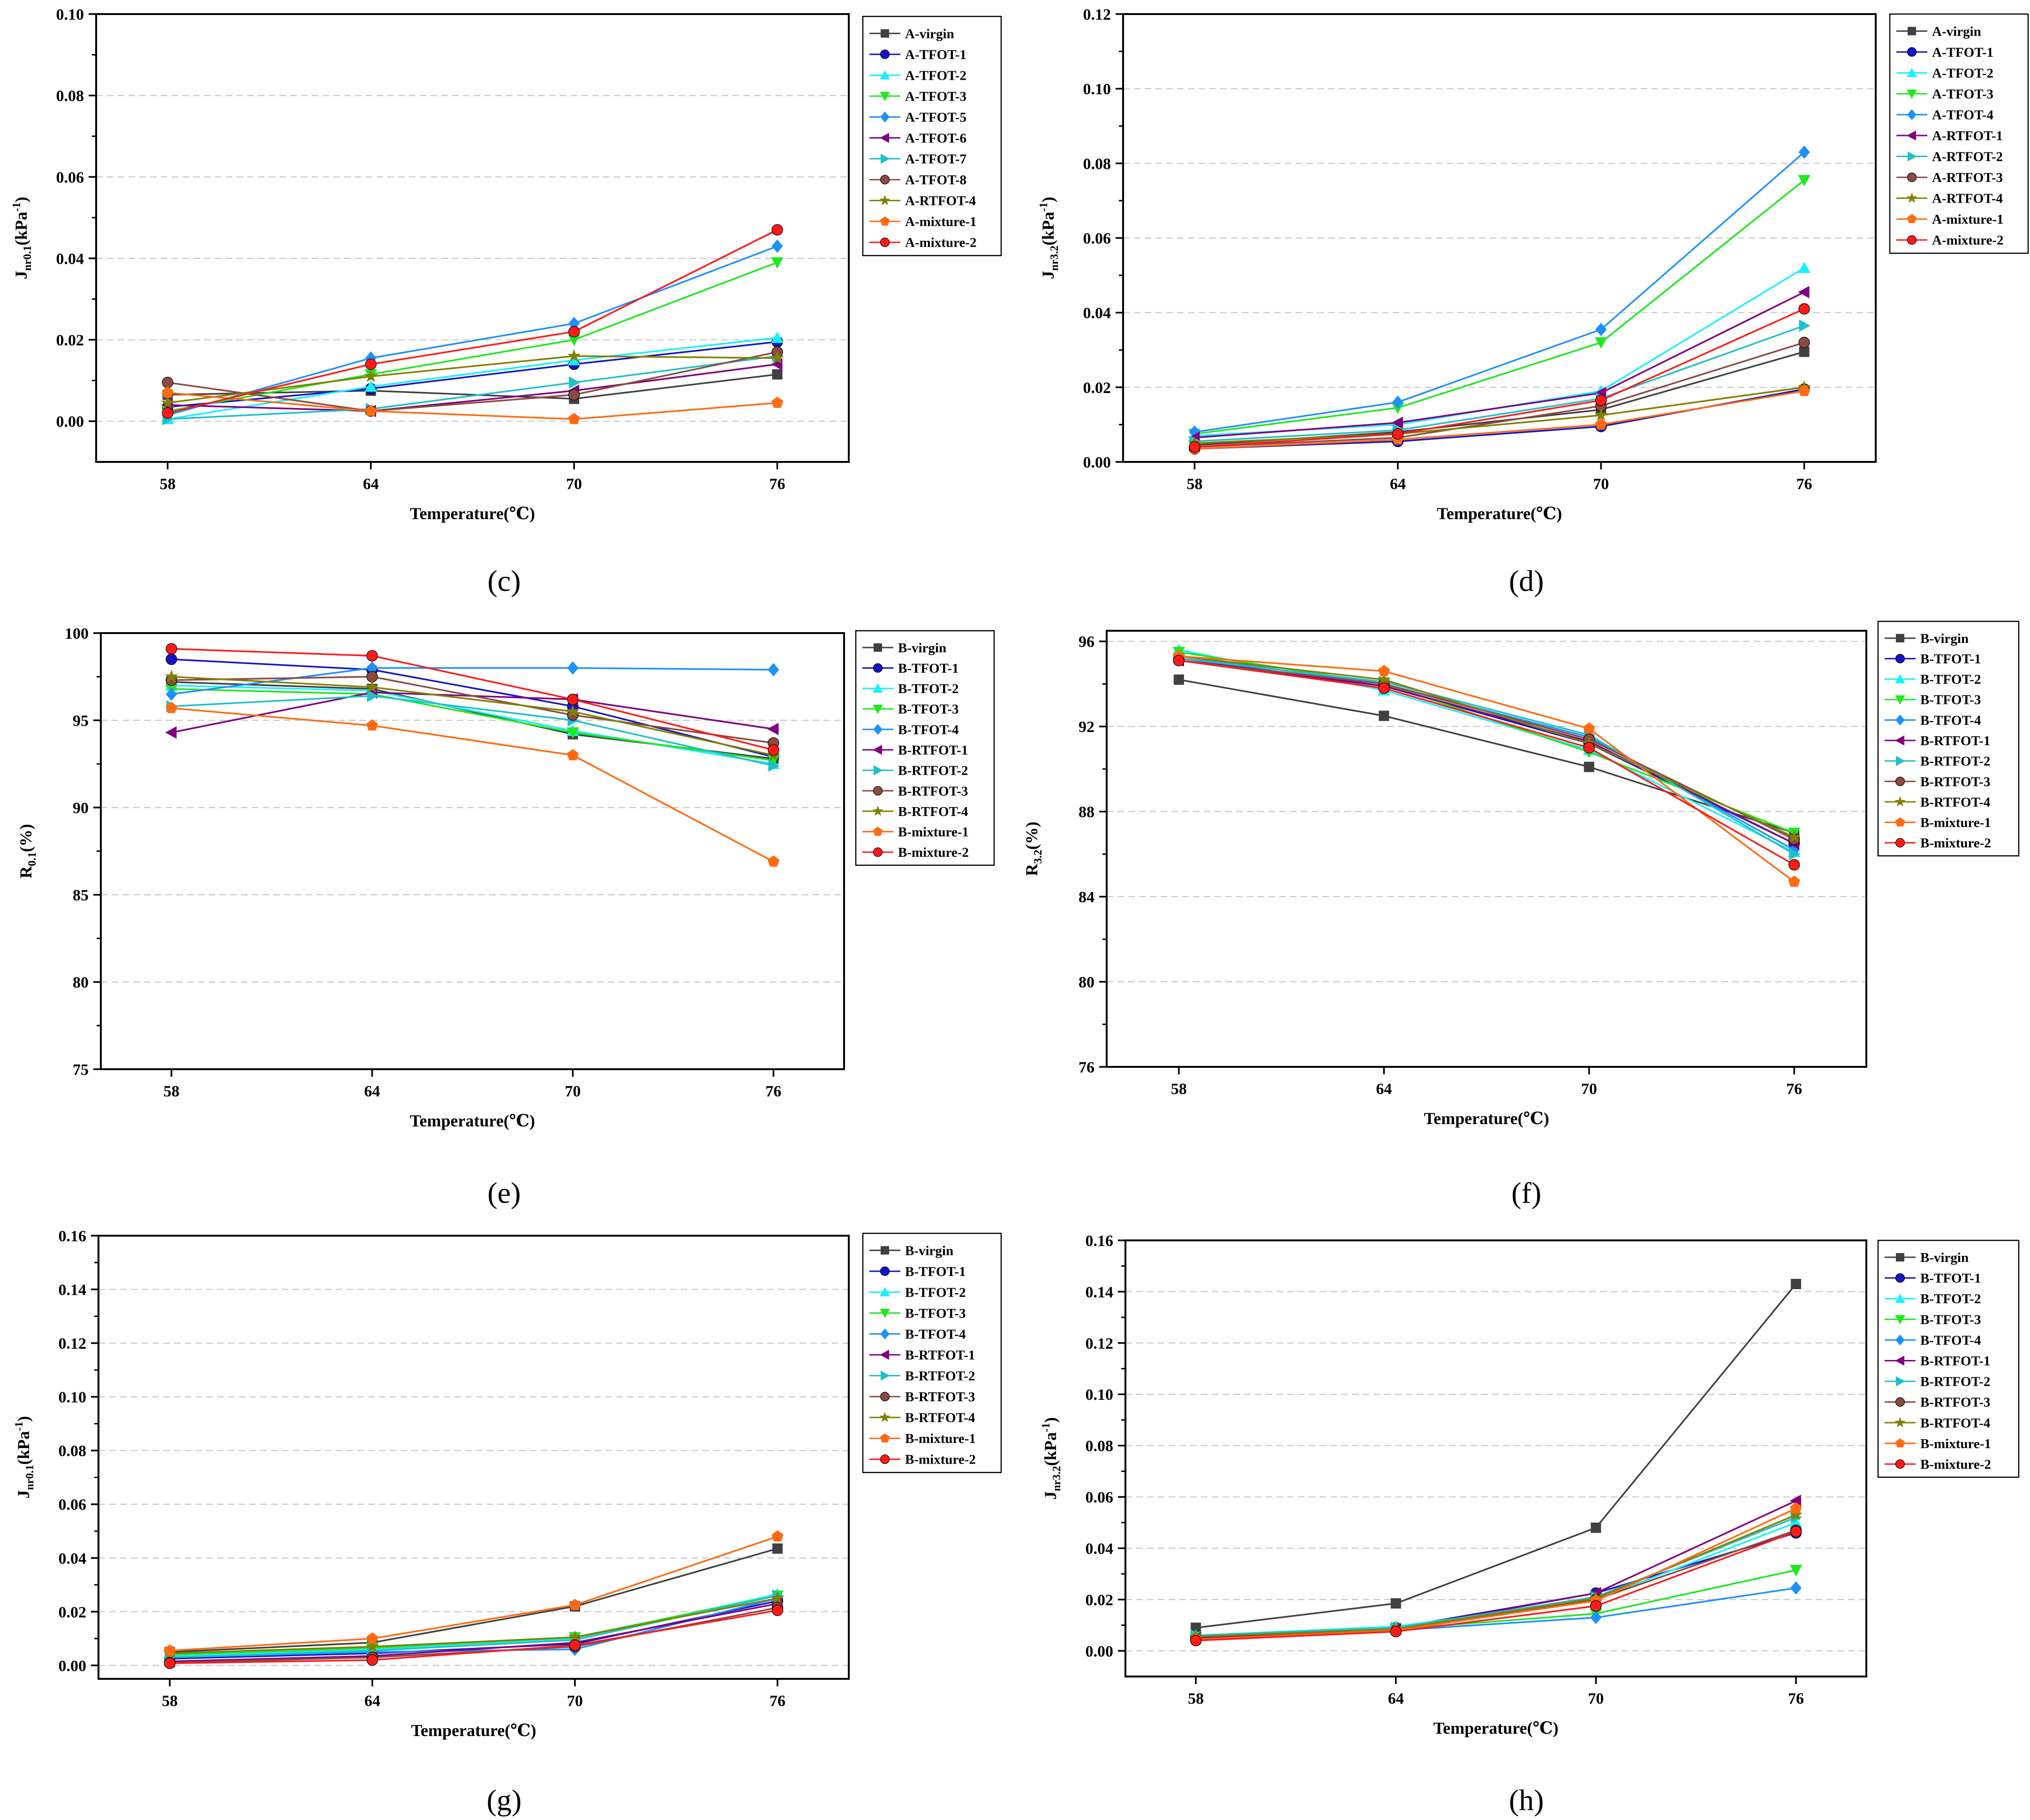 The height and width of the screenshot is (1820, 2030). What do you see at coordinates (573, 1091) in the screenshot?
I see `x-tick-label: 70` at bounding box center [573, 1091].